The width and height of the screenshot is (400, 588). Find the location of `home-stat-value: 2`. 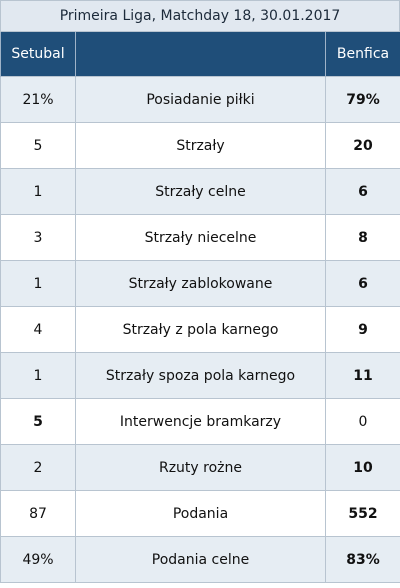

home-stat-value: 2 is located at coordinates (38, 467).